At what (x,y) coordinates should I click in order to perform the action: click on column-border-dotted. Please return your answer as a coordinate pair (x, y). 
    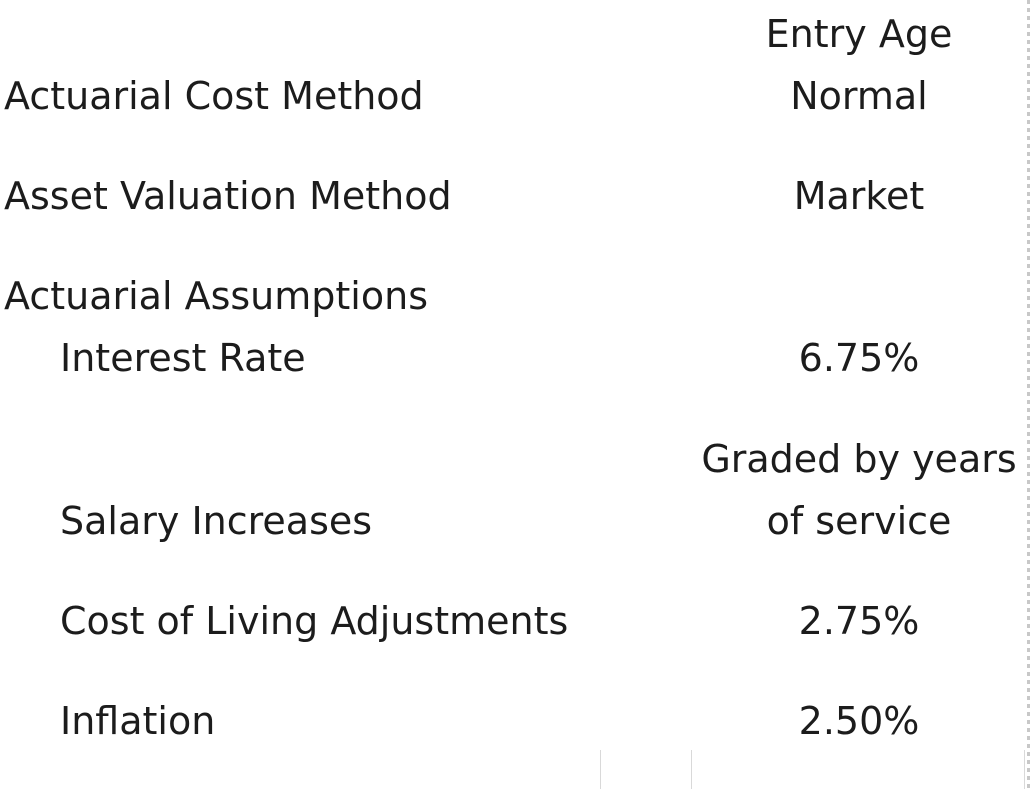
    Looking at the image, I should click on (1028, 394).